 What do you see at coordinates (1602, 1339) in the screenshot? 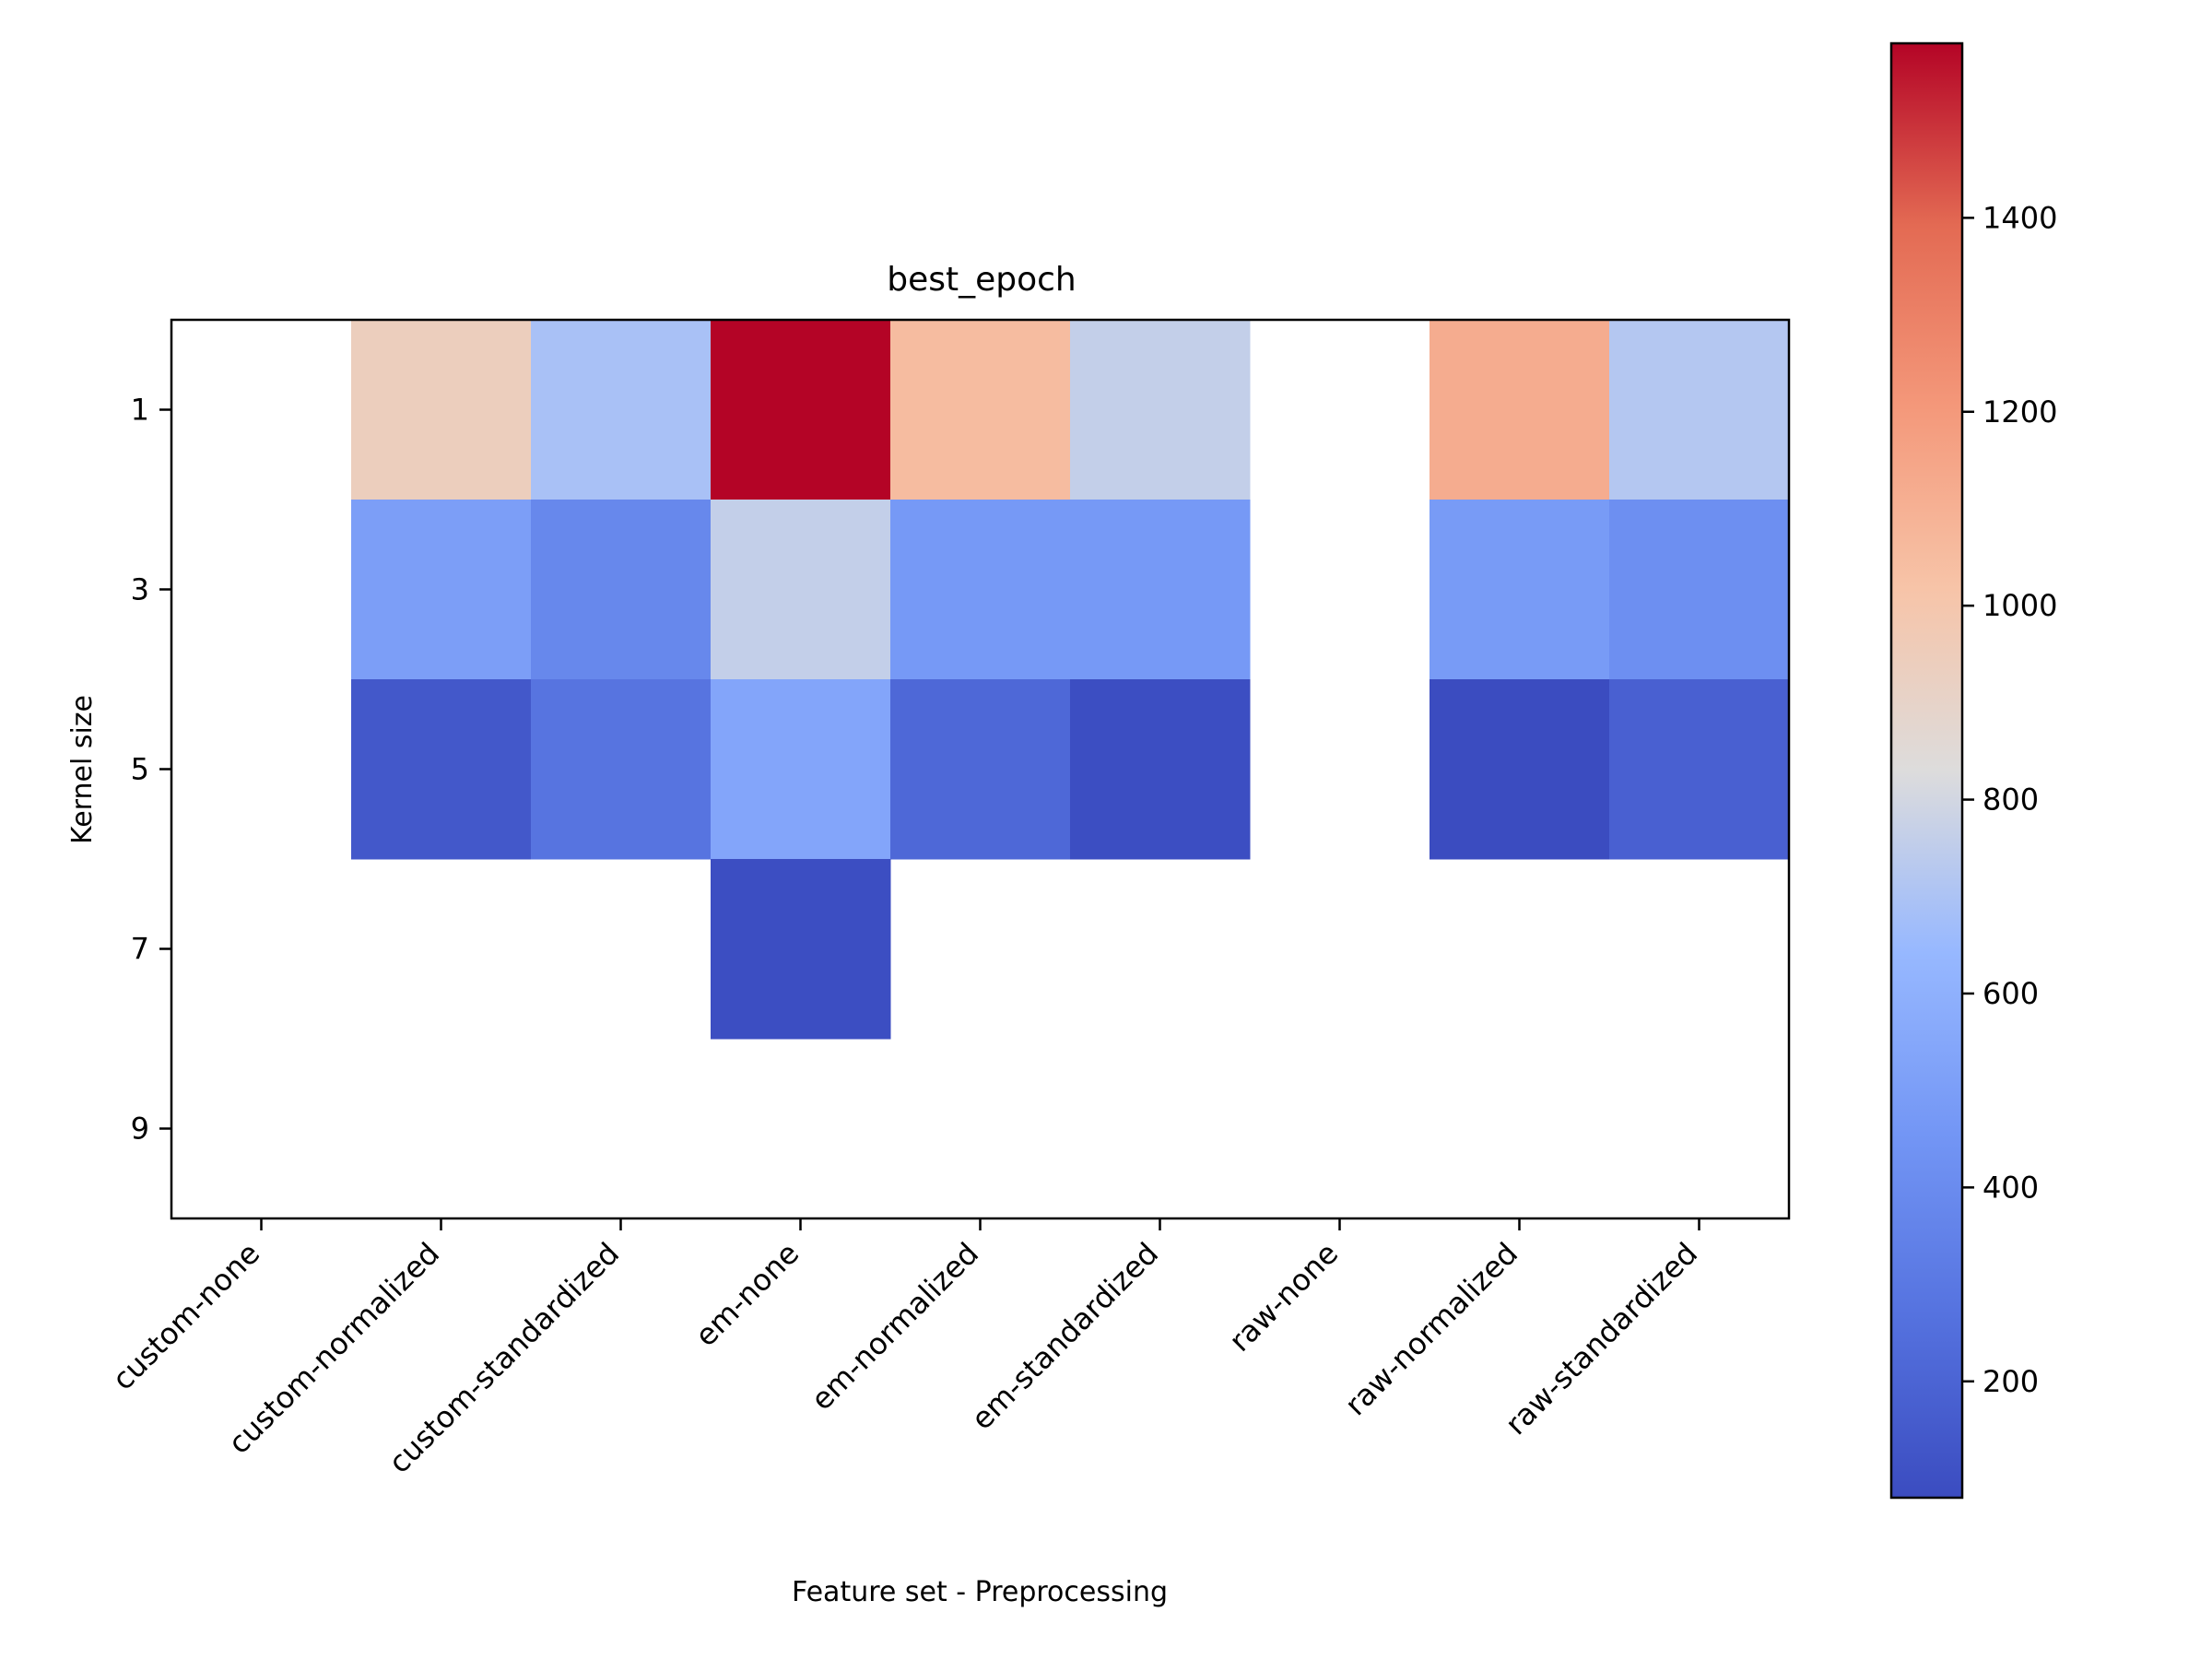
I see `x-tick-label: raw-standardized` at bounding box center [1602, 1339].